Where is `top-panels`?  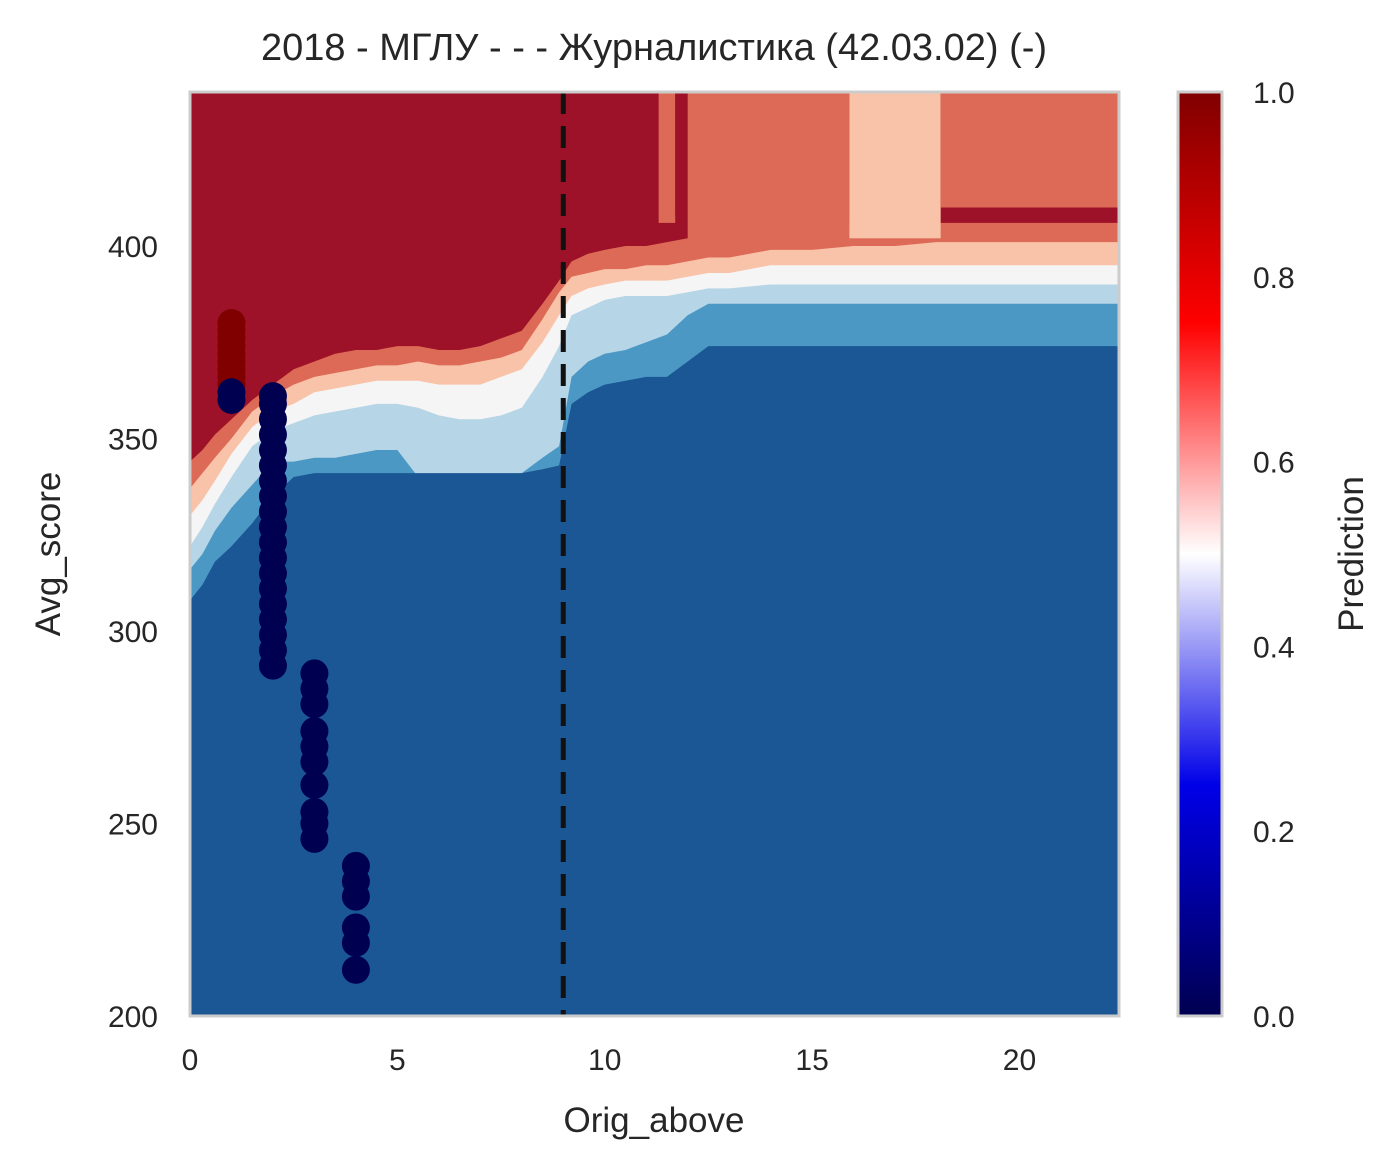 top-panels is located at coordinates (888, 165).